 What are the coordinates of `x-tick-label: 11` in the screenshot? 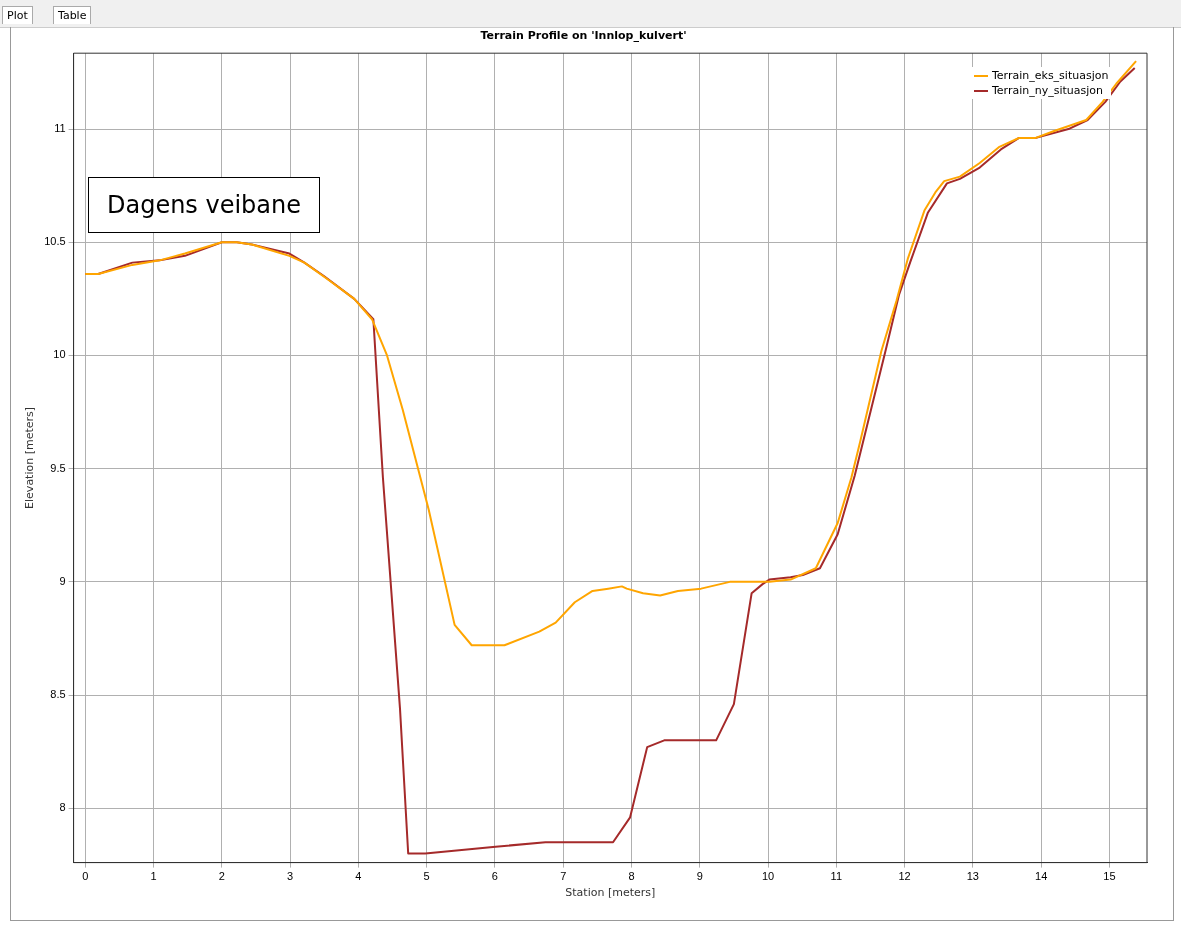 It's located at (836, 876).